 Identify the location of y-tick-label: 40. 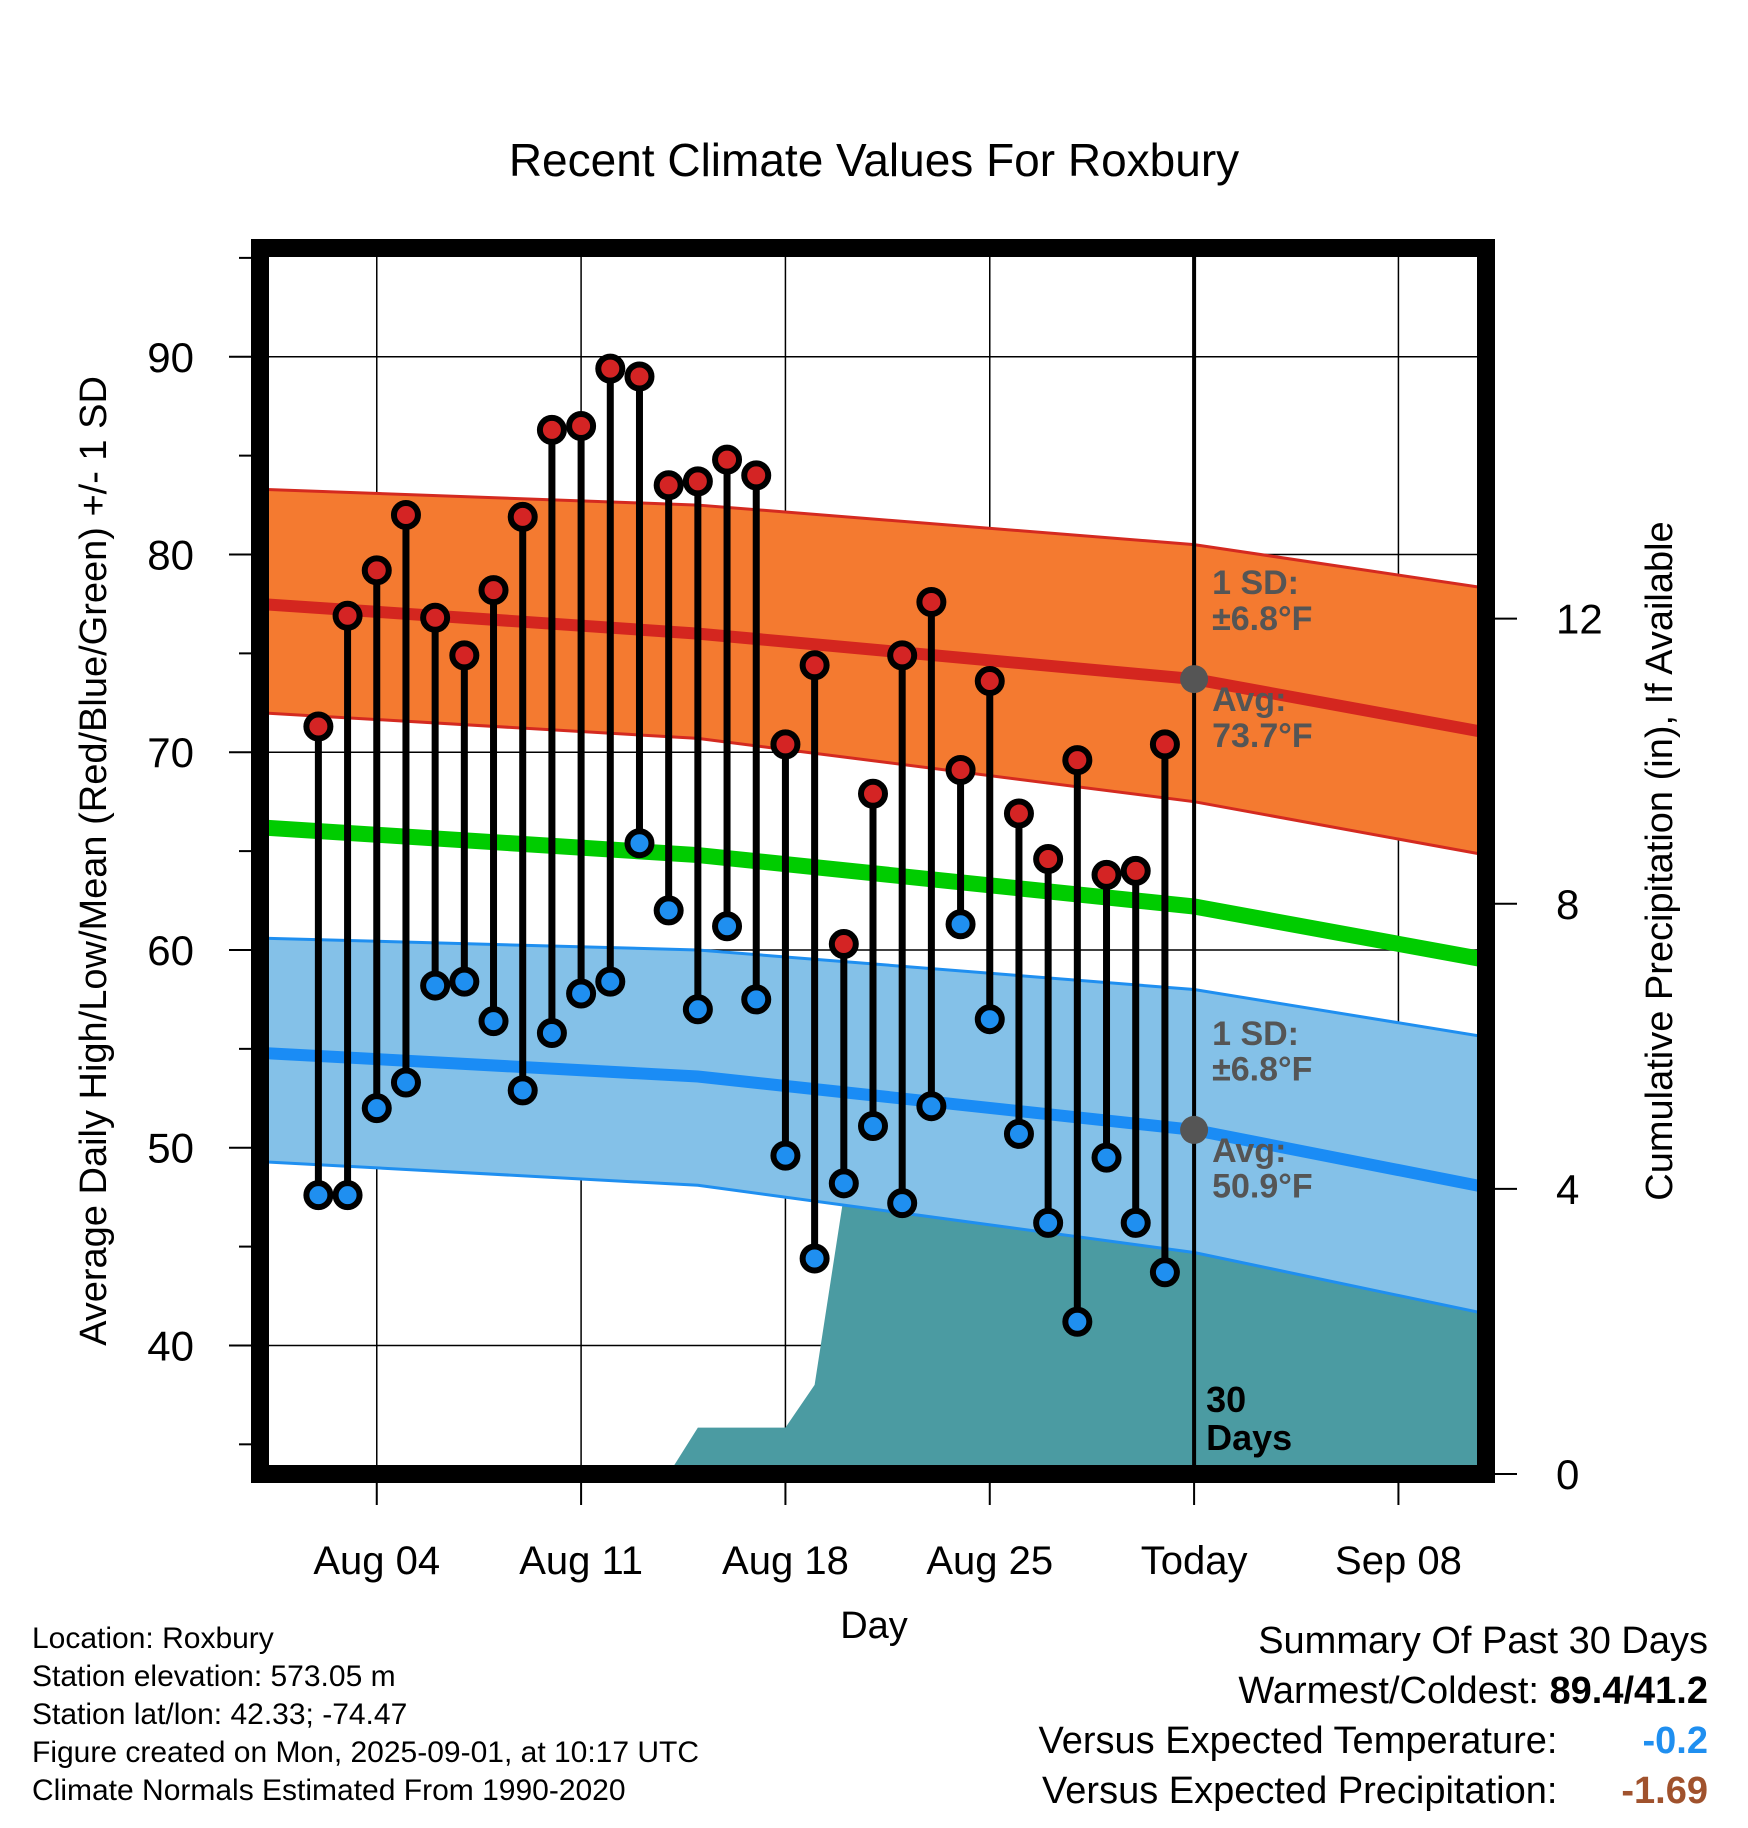
(170, 1345).